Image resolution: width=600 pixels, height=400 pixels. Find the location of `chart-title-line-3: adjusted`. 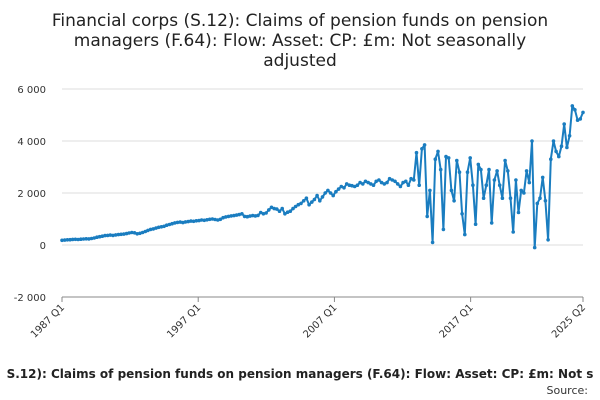

chart-title-line-3: adjusted is located at coordinates (299, 61).